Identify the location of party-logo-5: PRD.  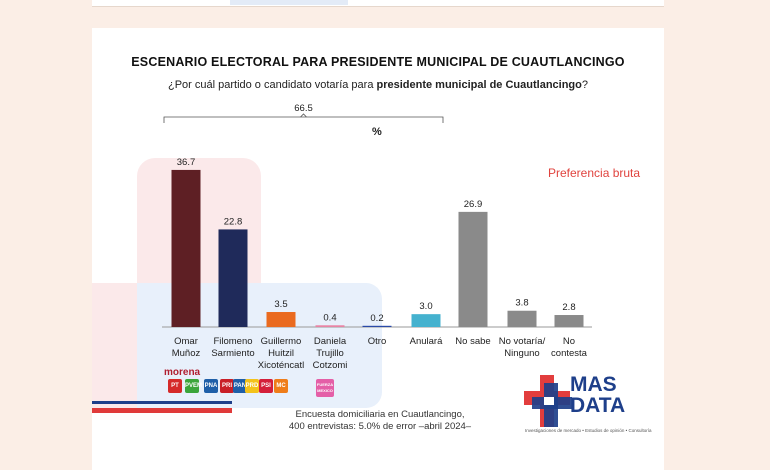
(252, 386).